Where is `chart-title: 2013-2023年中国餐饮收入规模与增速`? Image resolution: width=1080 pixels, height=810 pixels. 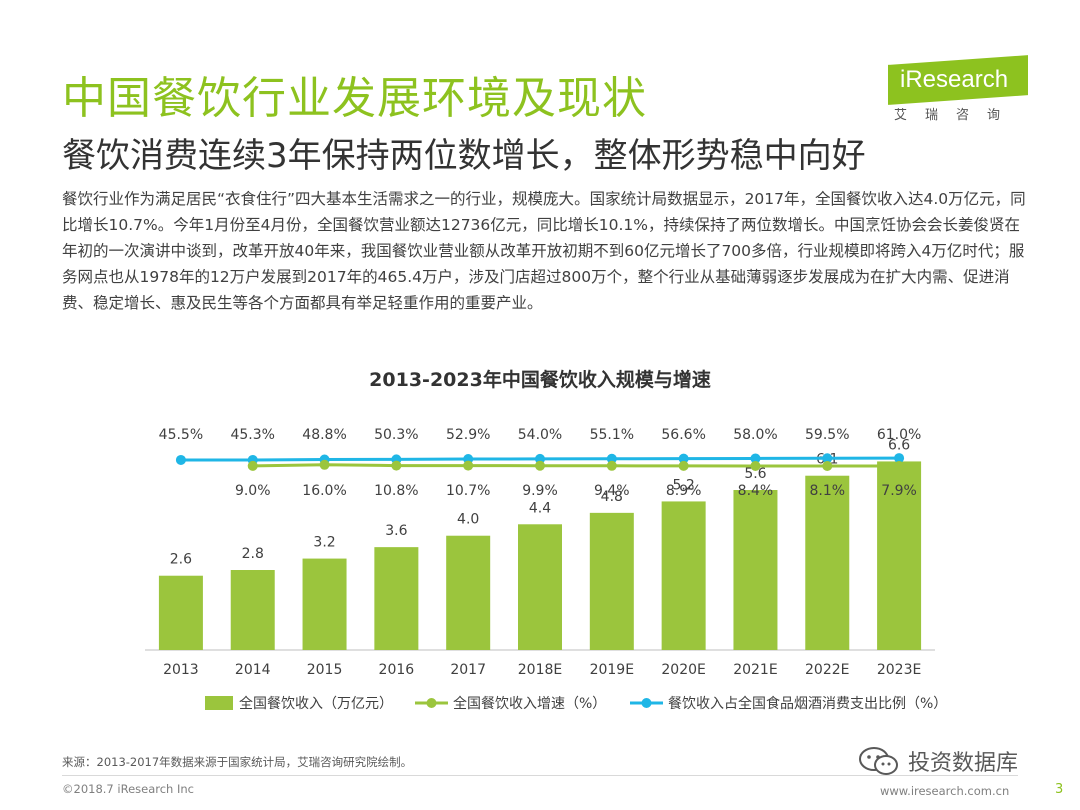 chart-title: 2013-2023年中国餐饮收入规模与增速 is located at coordinates (540, 379).